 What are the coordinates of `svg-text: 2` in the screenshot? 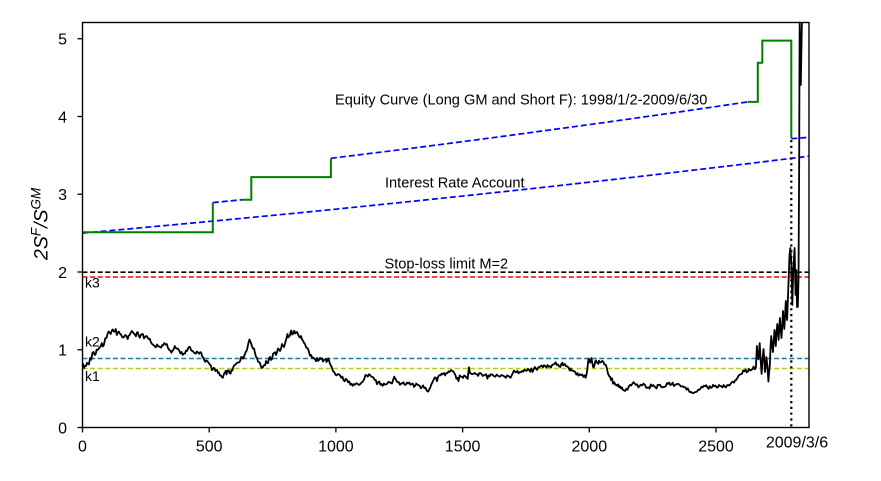 It's located at (62, 273).